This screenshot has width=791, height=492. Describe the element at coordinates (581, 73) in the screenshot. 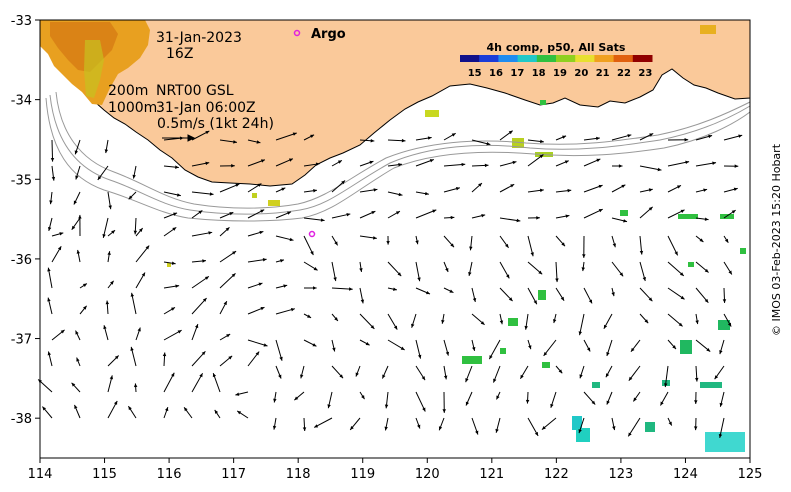

I see `colorbar-label: 20` at that location.